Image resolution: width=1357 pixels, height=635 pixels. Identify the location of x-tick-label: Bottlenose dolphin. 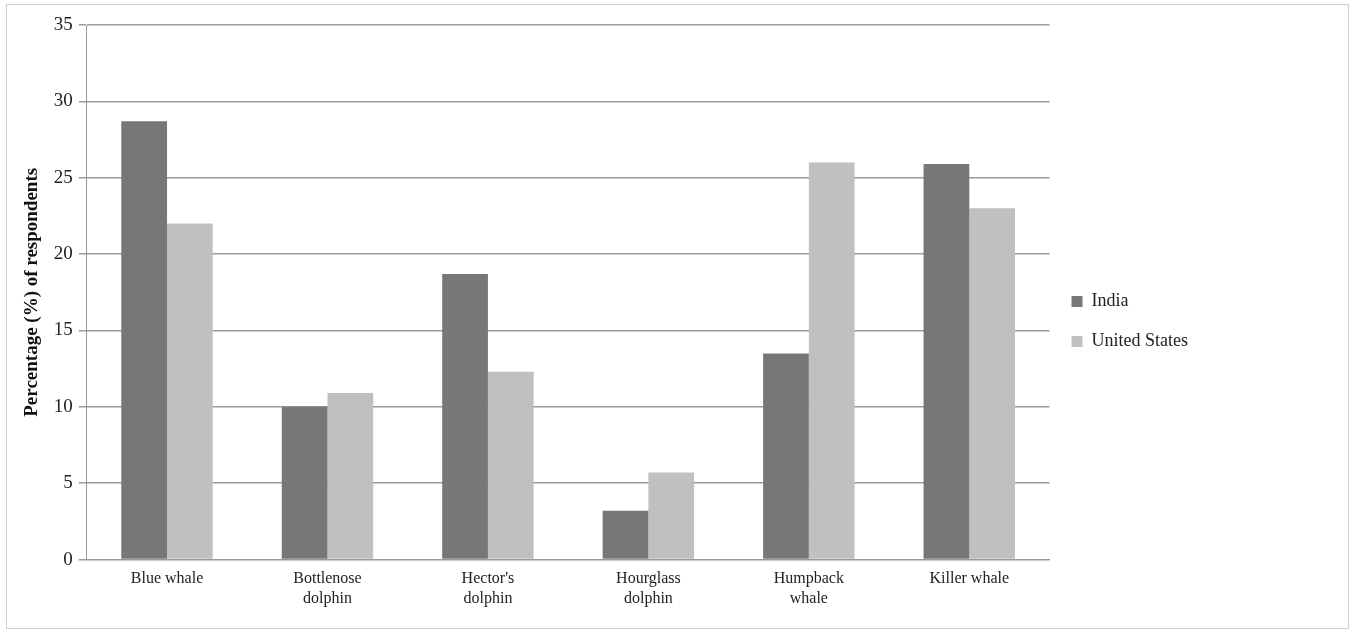
(327, 588).